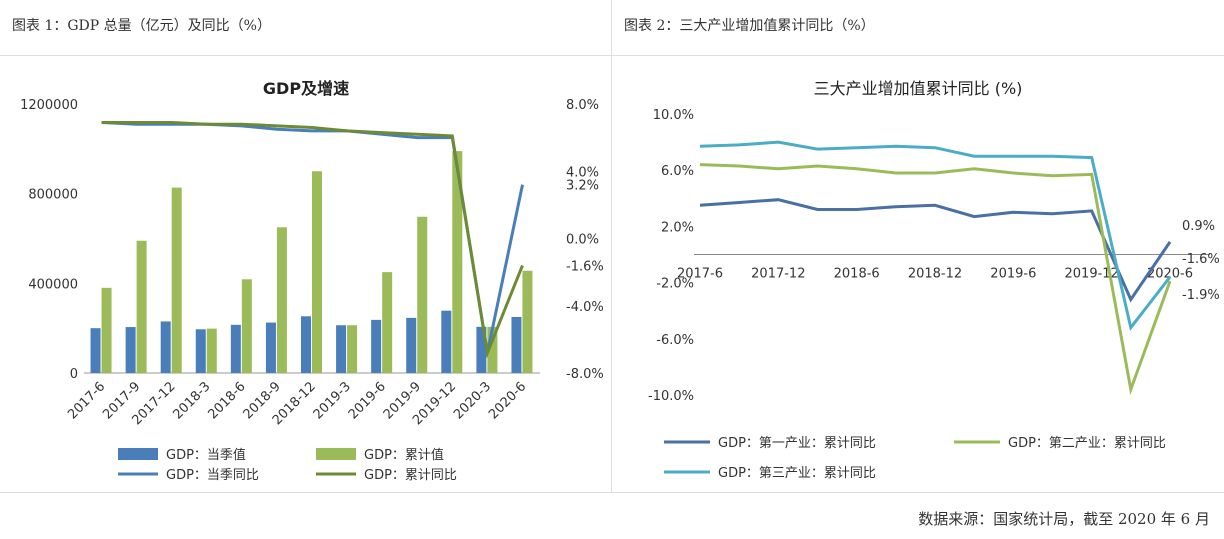 The image size is (1224, 539). I want to click on y-tick-label: 6.0%, so click(677, 171).